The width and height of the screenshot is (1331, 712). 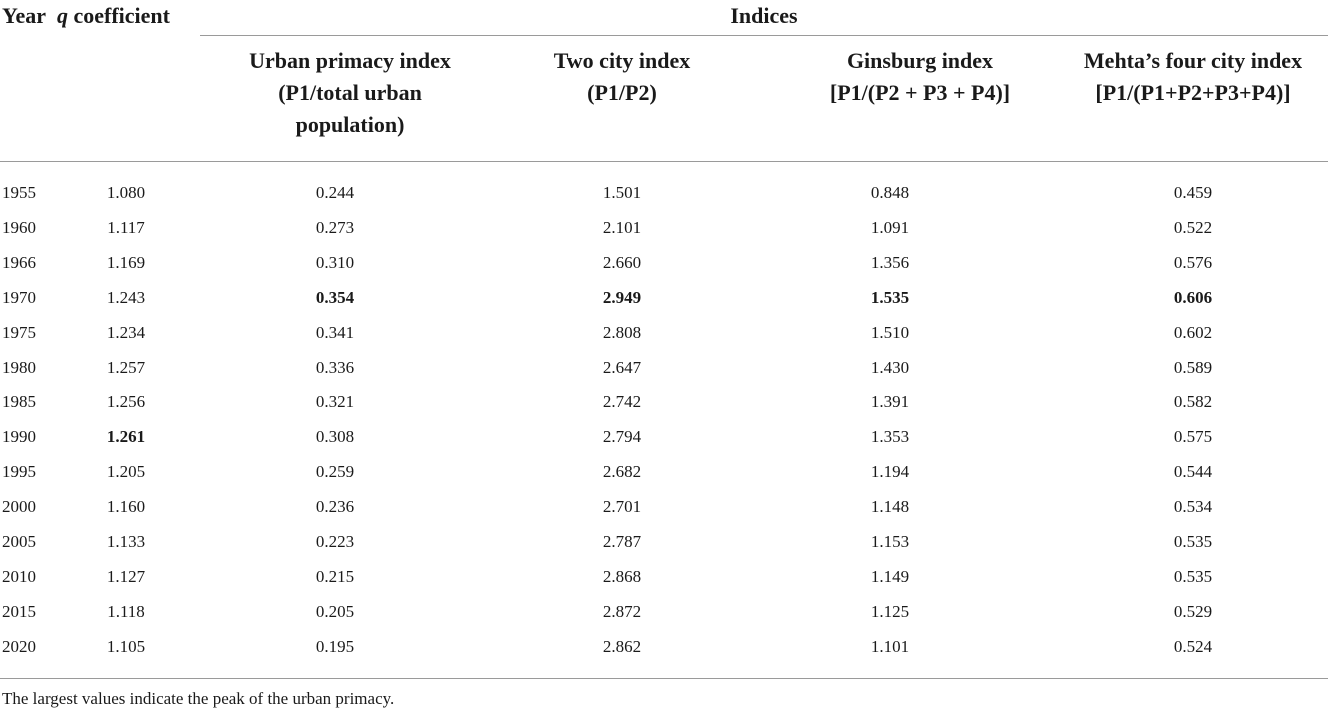 What do you see at coordinates (126, 227) in the screenshot?
I see `cell-q: 1.117` at bounding box center [126, 227].